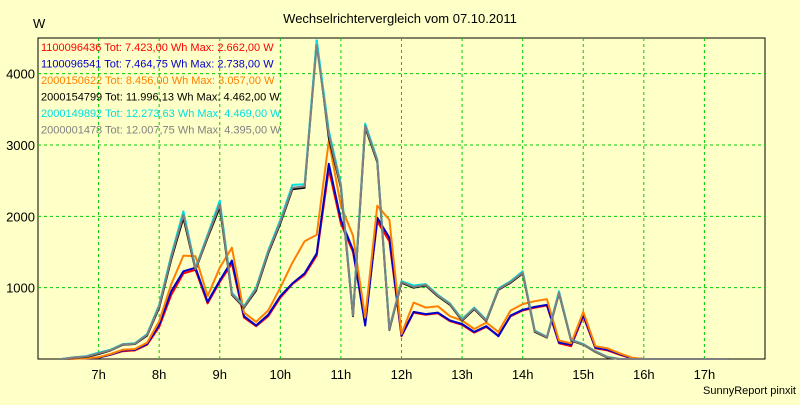  What do you see at coordinates (280, 374) in the screenshot?
I see `x-tick-label: 10h` at bounding box center [280, 374].